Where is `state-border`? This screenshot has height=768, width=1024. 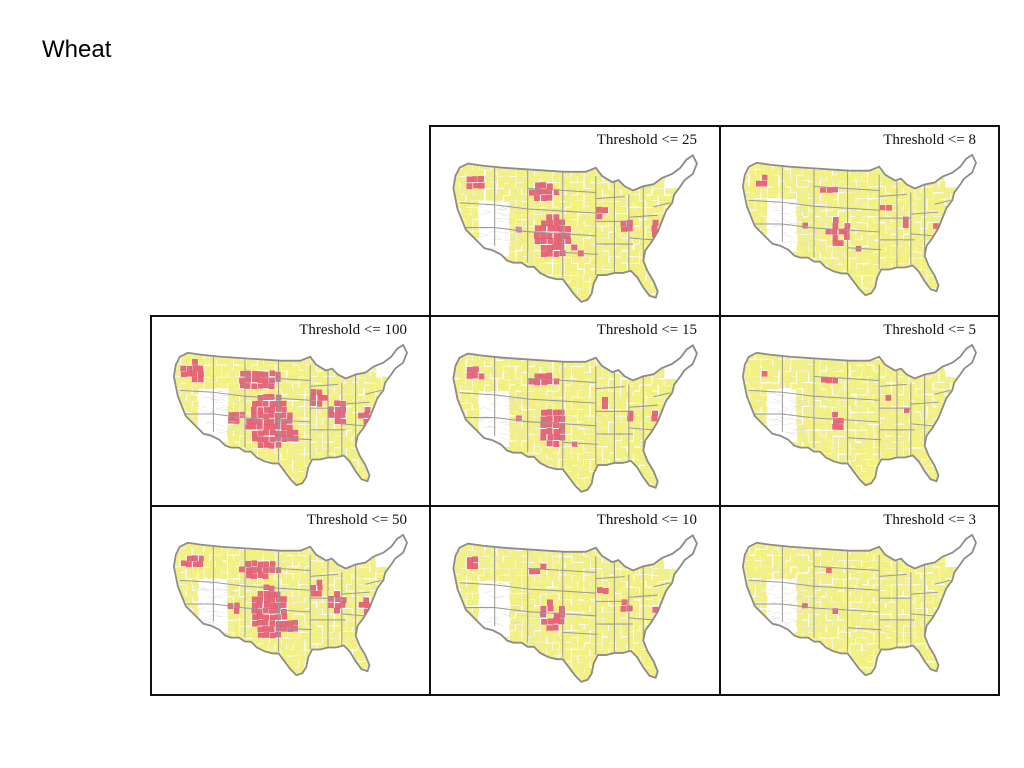 state-border is located at coordinates (353, 425).